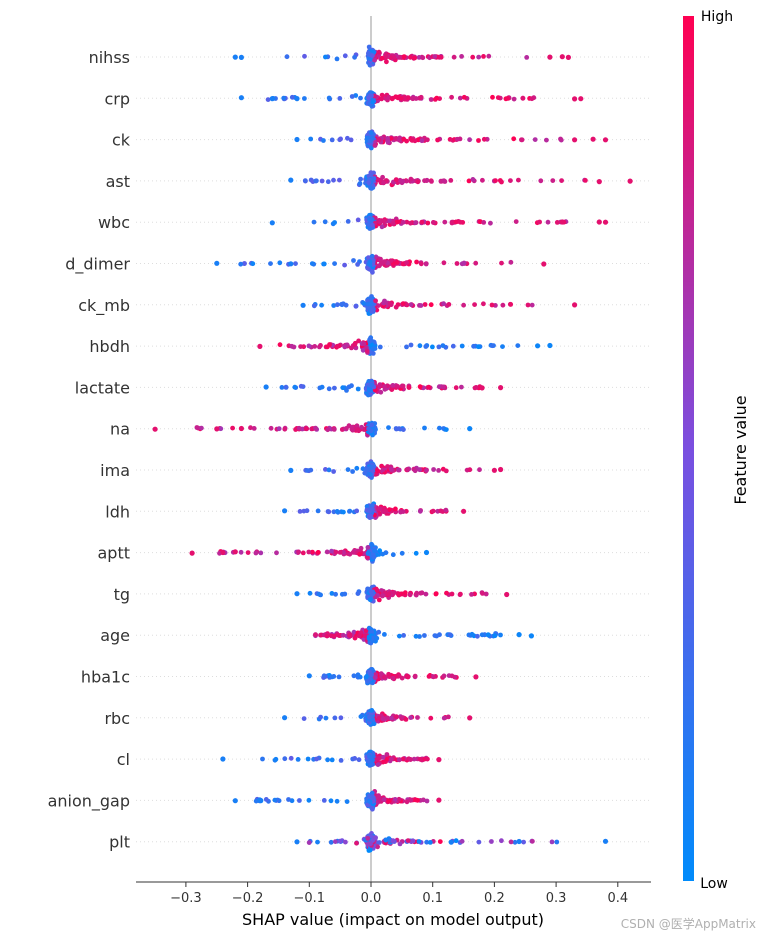  I want to click on x-tick-label: −0.1, so click(310, 898).